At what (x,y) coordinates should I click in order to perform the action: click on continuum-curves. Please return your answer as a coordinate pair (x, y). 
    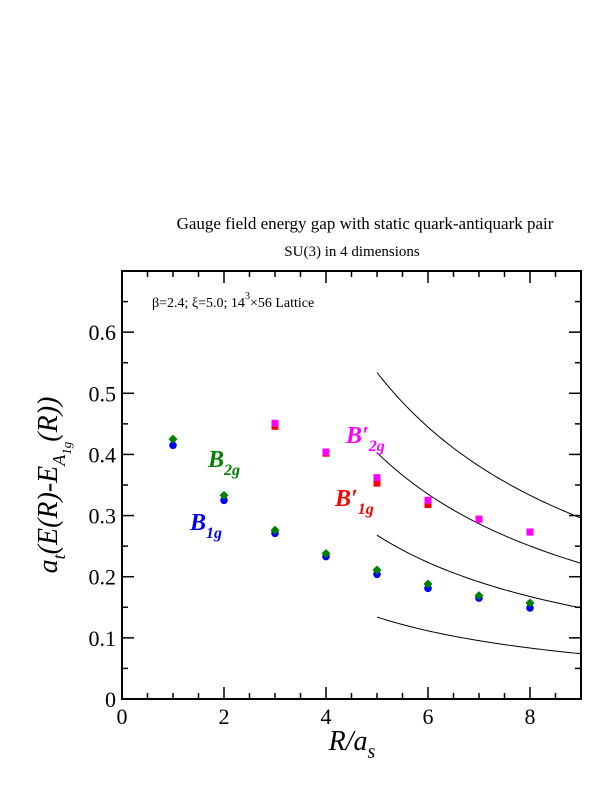
    Looking at the image, I should click on (479, 513).